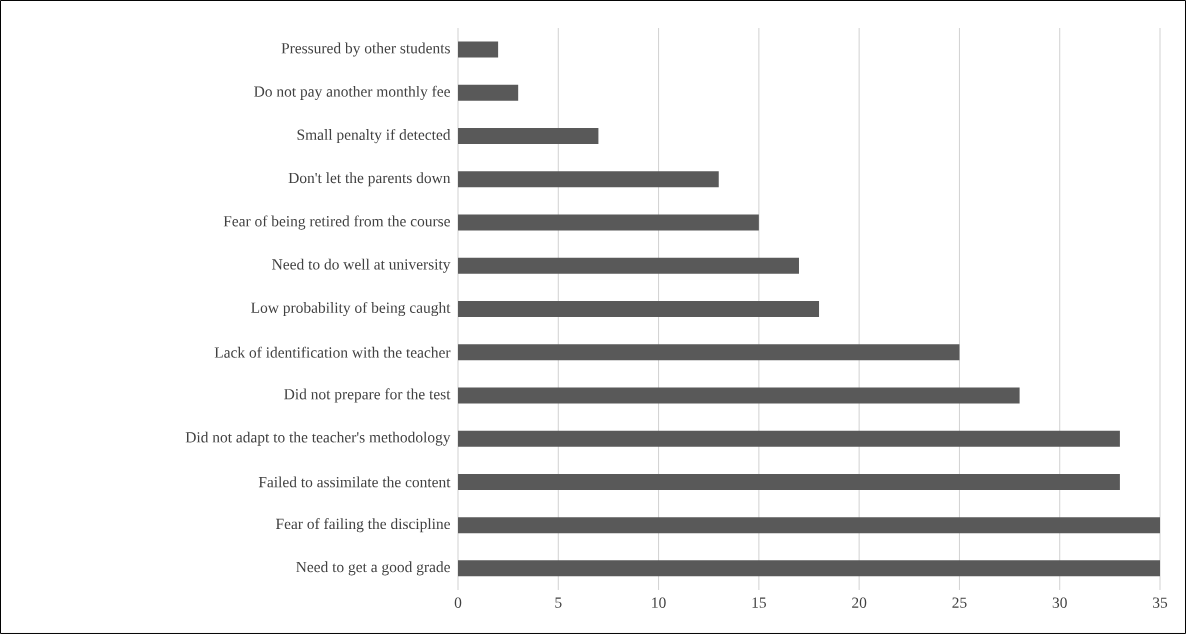 This screenshot has height=634, width=1186. What do you see at coordinates (1059, 602) in the screenshot?
I see `x-tick-label: 30` at bounding box center [1059, 602].